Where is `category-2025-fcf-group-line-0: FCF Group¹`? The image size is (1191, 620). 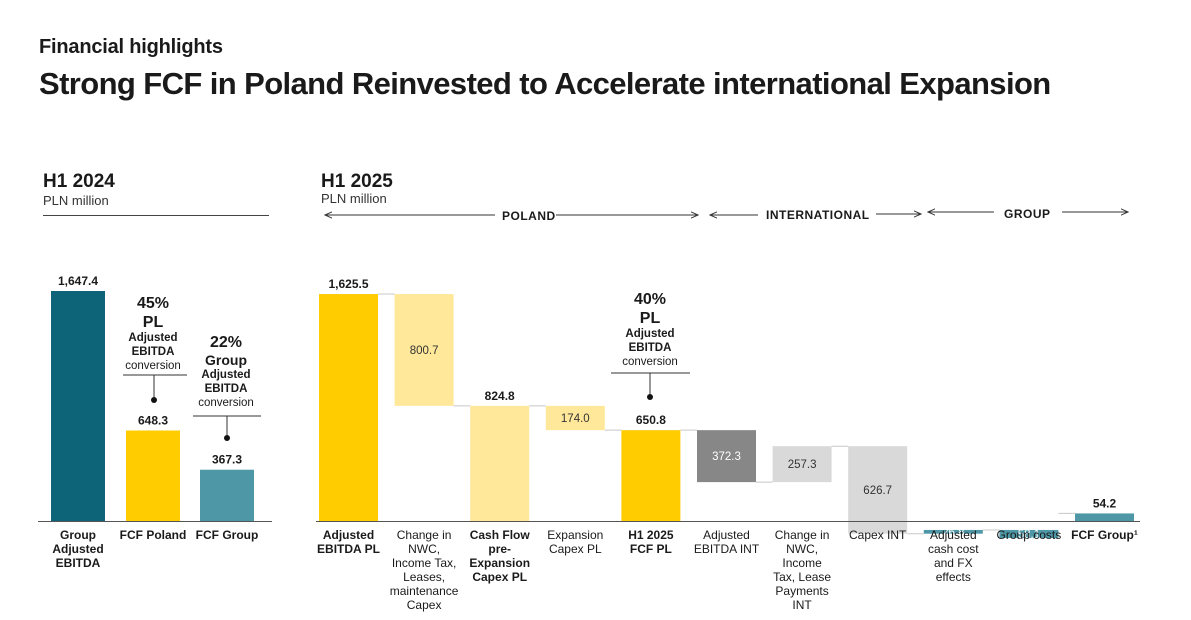 category-2025-fcf-group-line-0: FCF Group¹ is located at coordinates (1104, 535).